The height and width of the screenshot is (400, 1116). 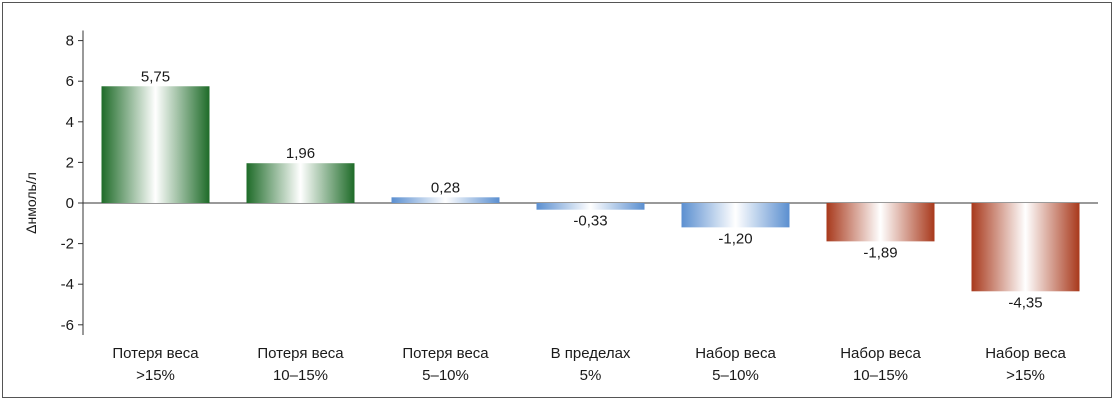 I want to click on category-label: Потеря веса 10–15%, so click(x=300, y=364).